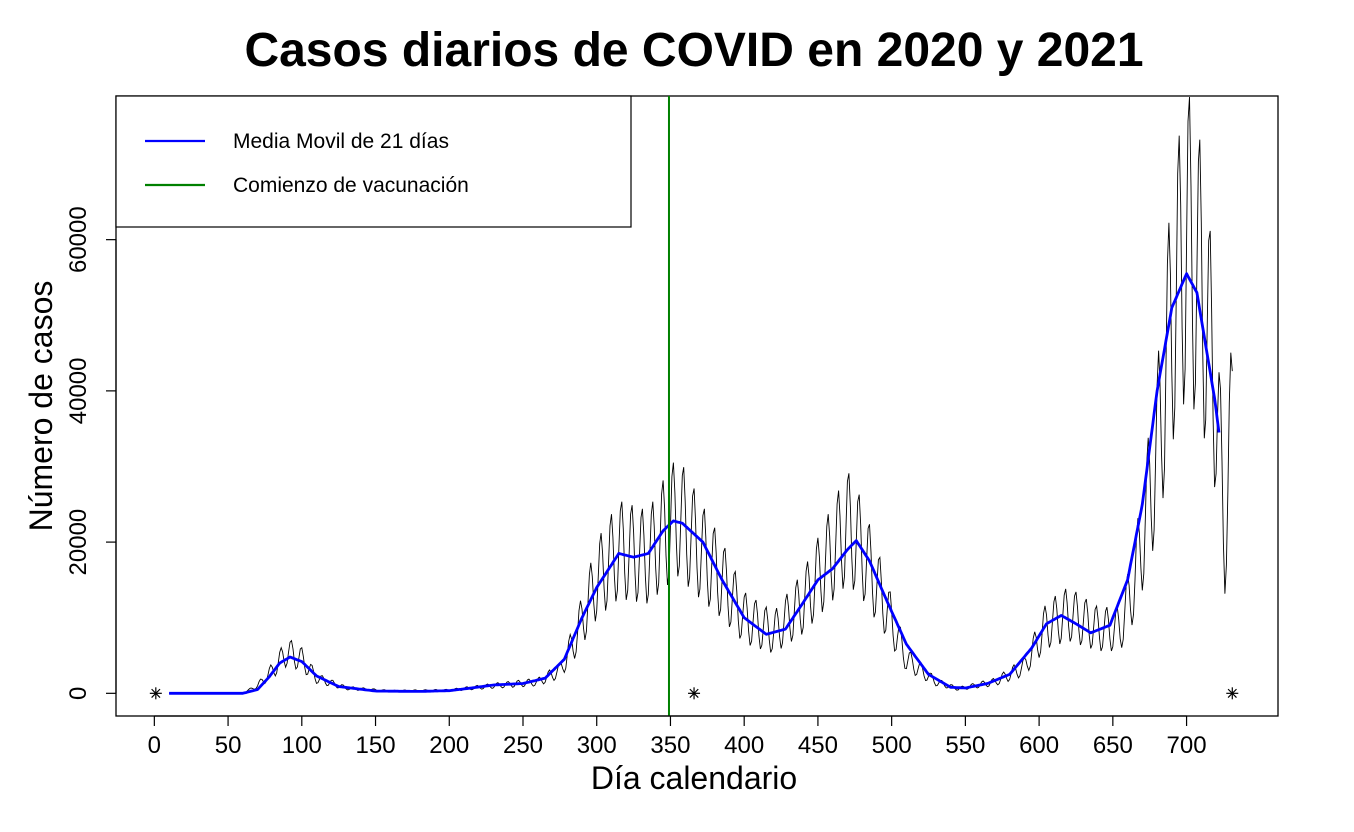 Image resolution: width=1354 pixels, height=832 pixels. Describe the element at coordinates (228, 745) in the screenshot. I see `x-tick-label: 50` at that location.